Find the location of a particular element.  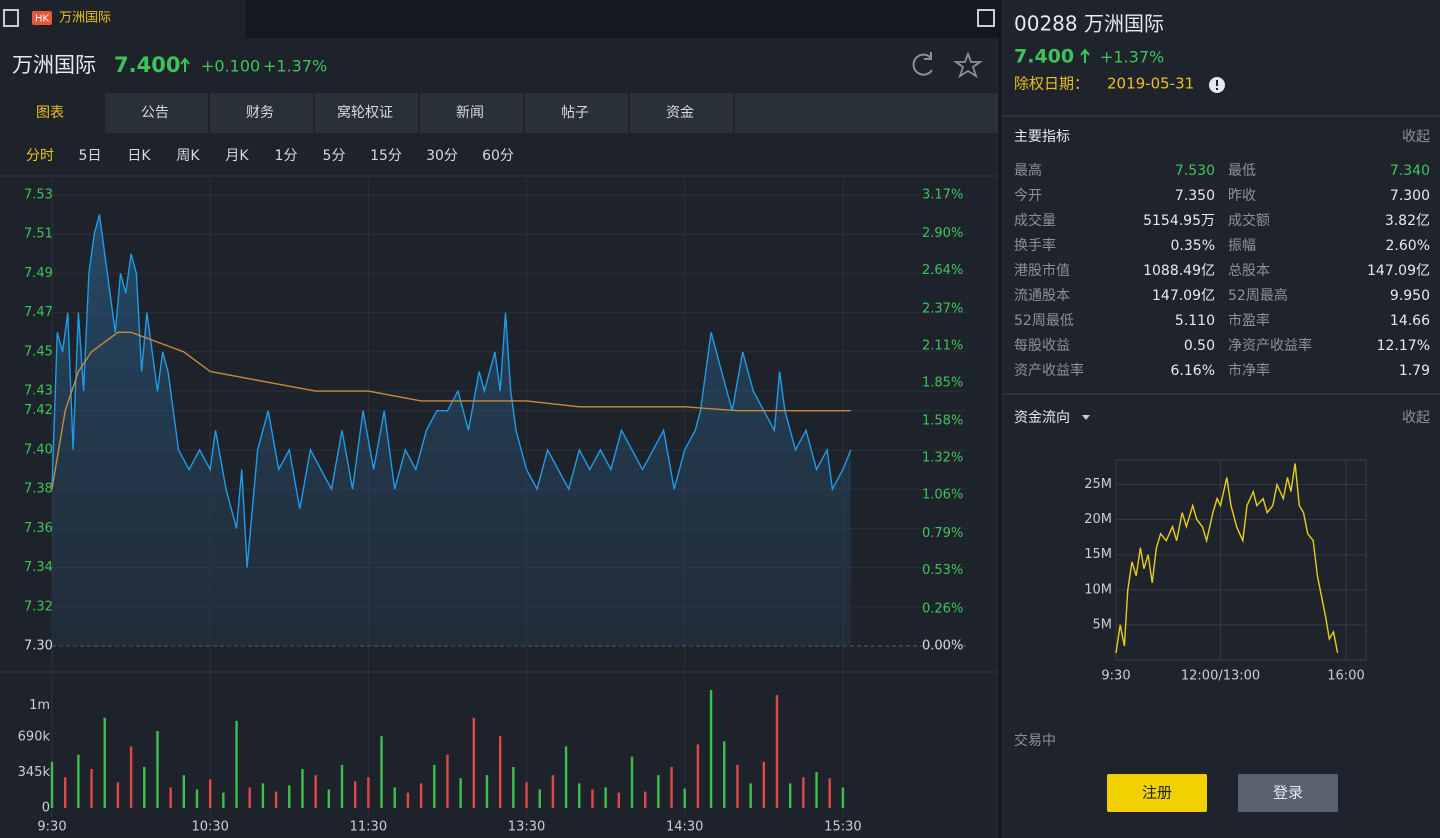

tab-label: 窝轮权证 is located at coordinates (365, 112).